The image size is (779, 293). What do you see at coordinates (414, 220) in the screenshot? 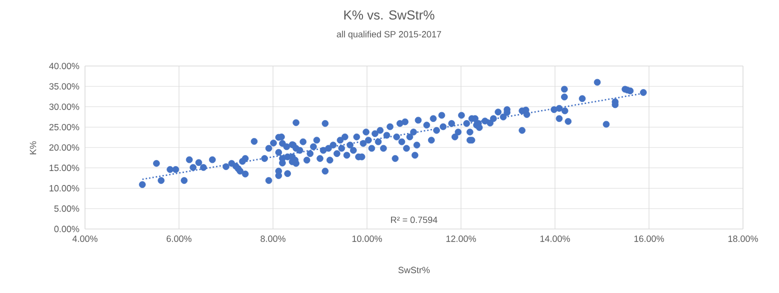
I see `annotation: R² = 0.7594` at bounding box center [414, 220].